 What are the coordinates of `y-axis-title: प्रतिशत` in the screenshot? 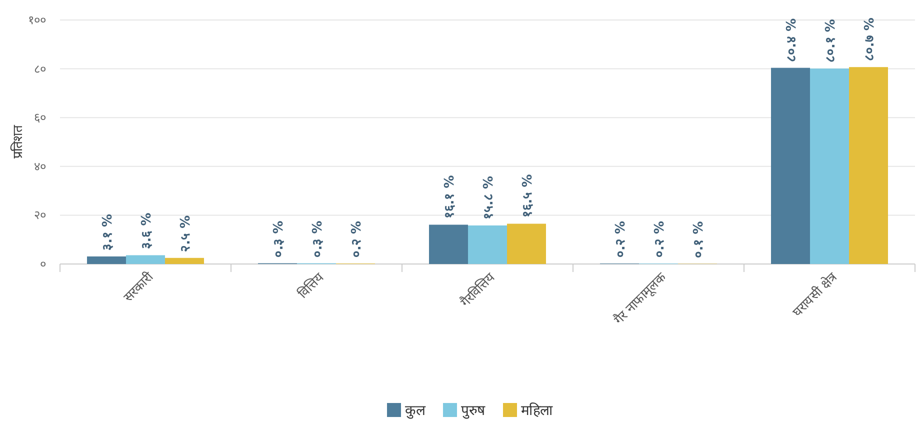 It's located at (18, 141).